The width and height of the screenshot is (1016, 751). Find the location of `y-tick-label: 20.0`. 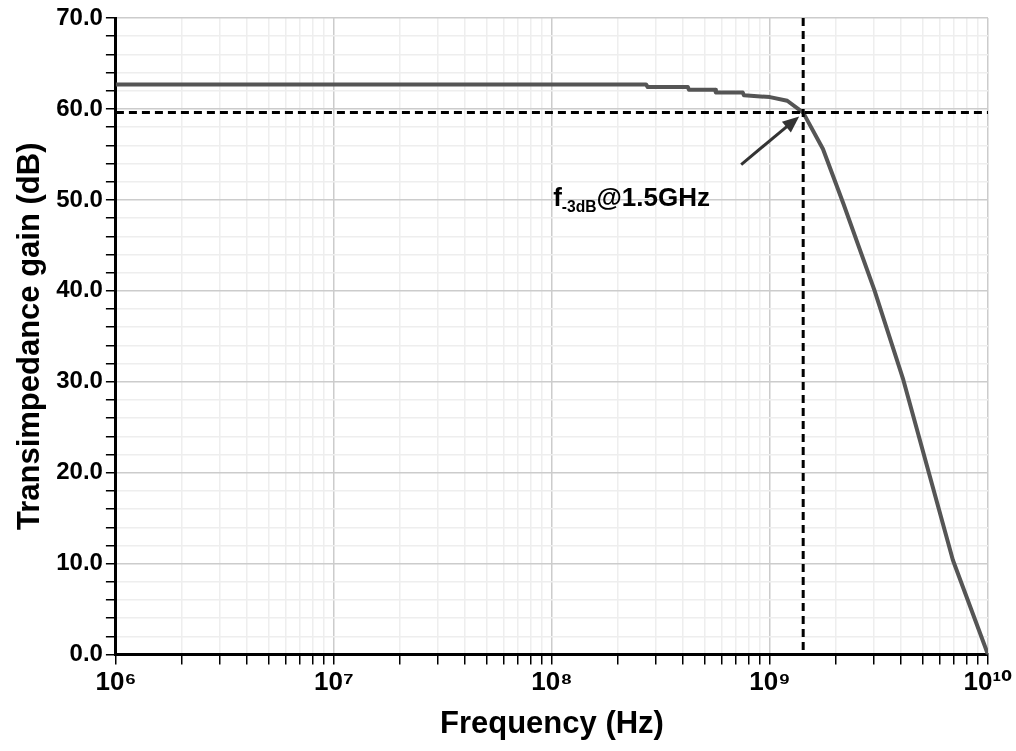

y-tick-label: 20.0 is located at coordinates (79, 471).